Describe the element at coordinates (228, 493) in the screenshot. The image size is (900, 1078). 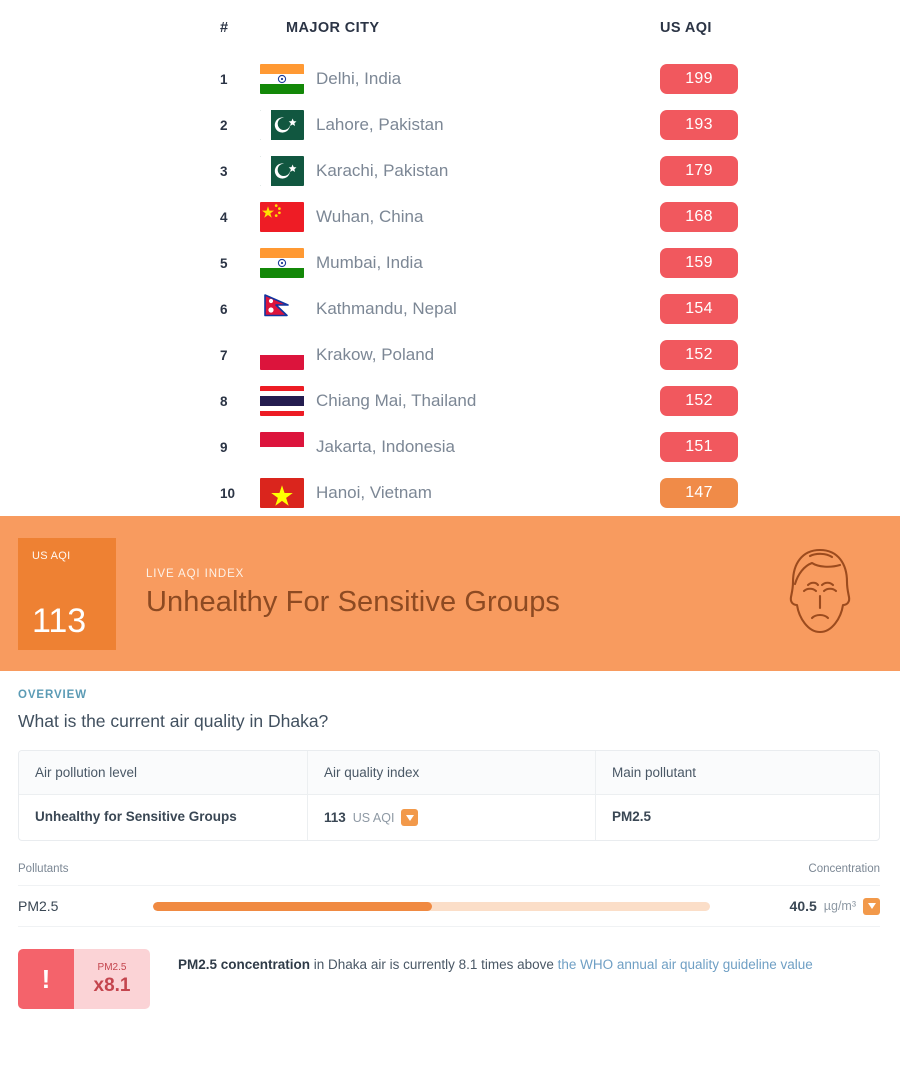
I see `rank-number: 10` at that location.